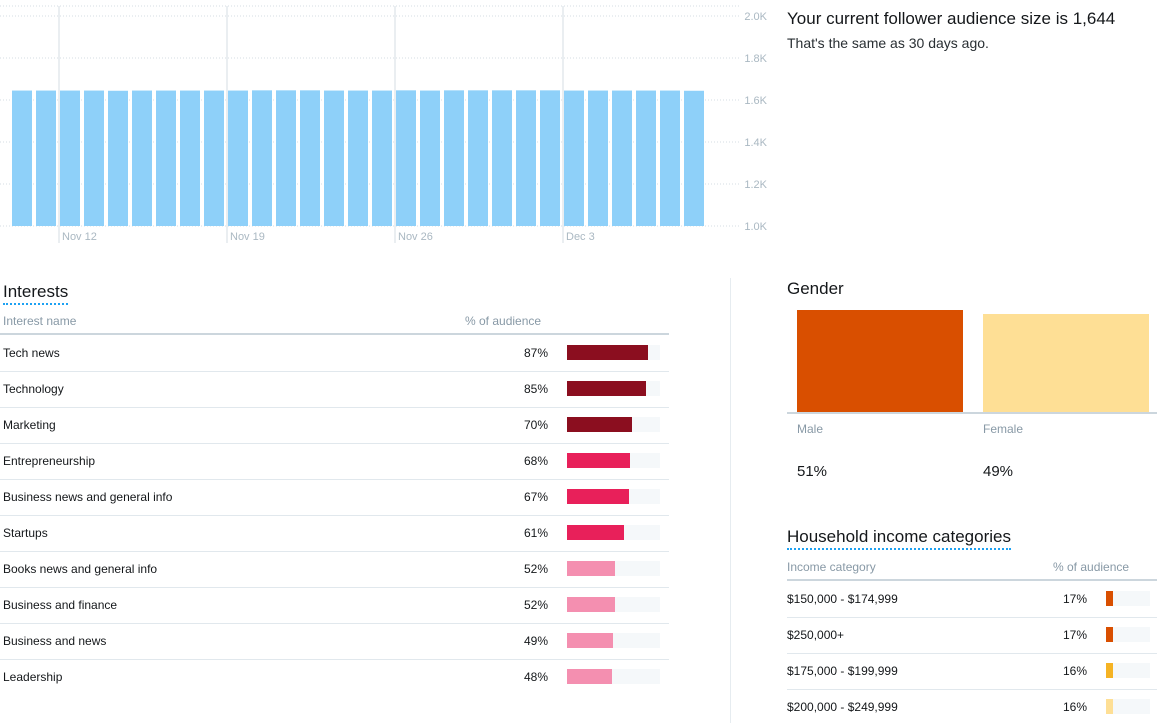  What do you see at coordinates (334, 334) in the screenshot?
I see `interests-header-divider` at bounding box center [334, 334].